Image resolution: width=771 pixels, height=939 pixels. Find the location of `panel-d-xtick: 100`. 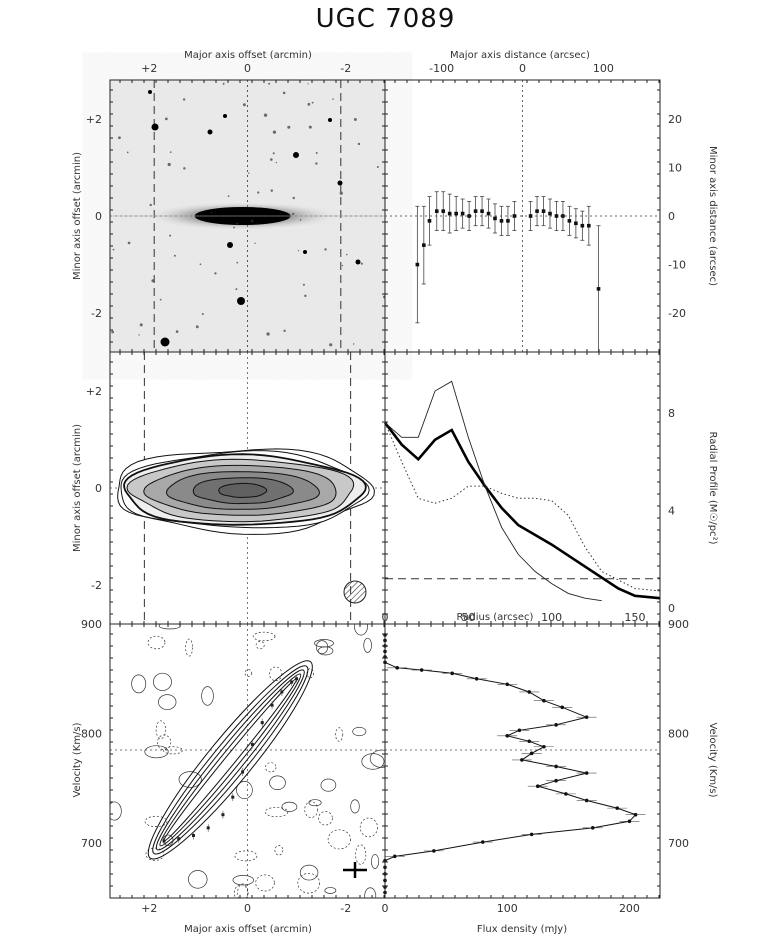

panel-d-xtick: 100 is located at coordinates (551, 617).